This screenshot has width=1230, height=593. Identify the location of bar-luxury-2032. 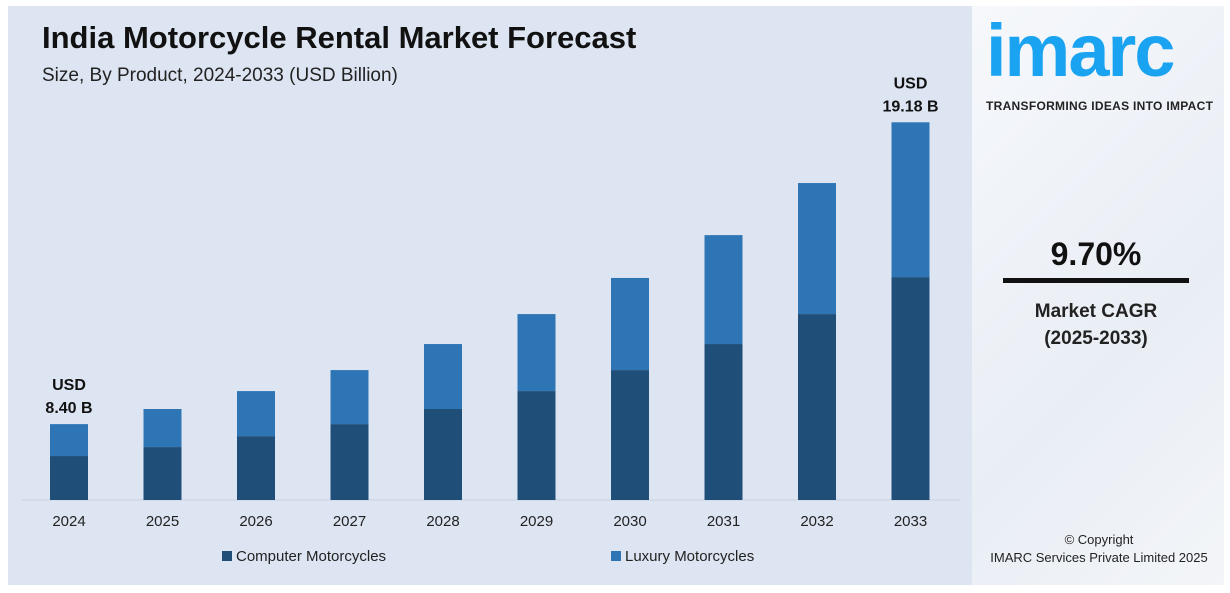
(817, 249).